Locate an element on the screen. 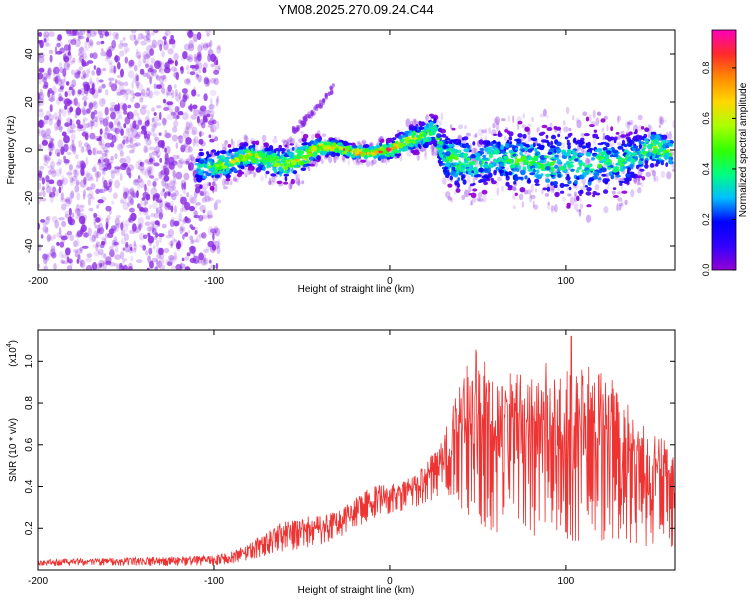 The image size is (750, 600). colorbar-gradient is located at coordinates (724, 150).